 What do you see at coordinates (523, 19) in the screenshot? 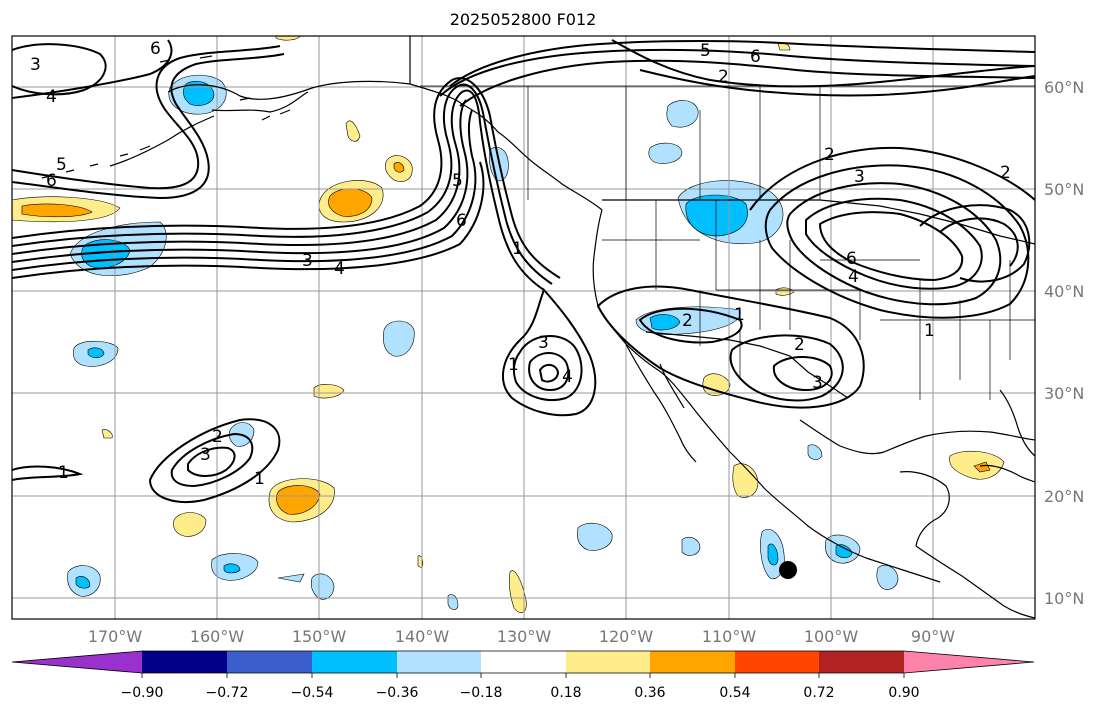
I see `map-title: 2025052800 F012` at bounding box center [523, 19].